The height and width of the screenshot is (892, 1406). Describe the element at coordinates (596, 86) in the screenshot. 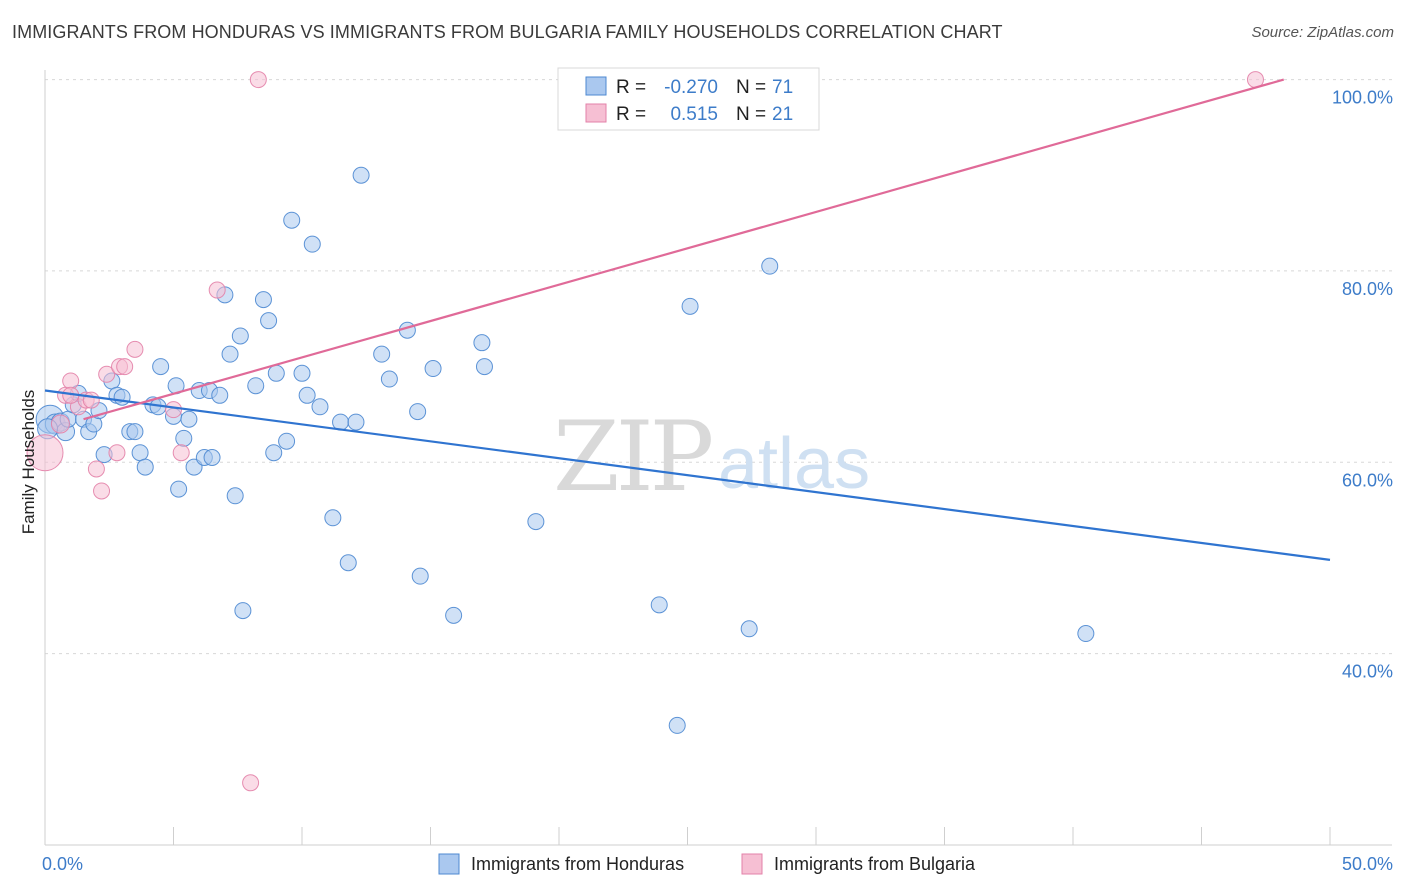

I see `legend-swatch-honduras` at that location.